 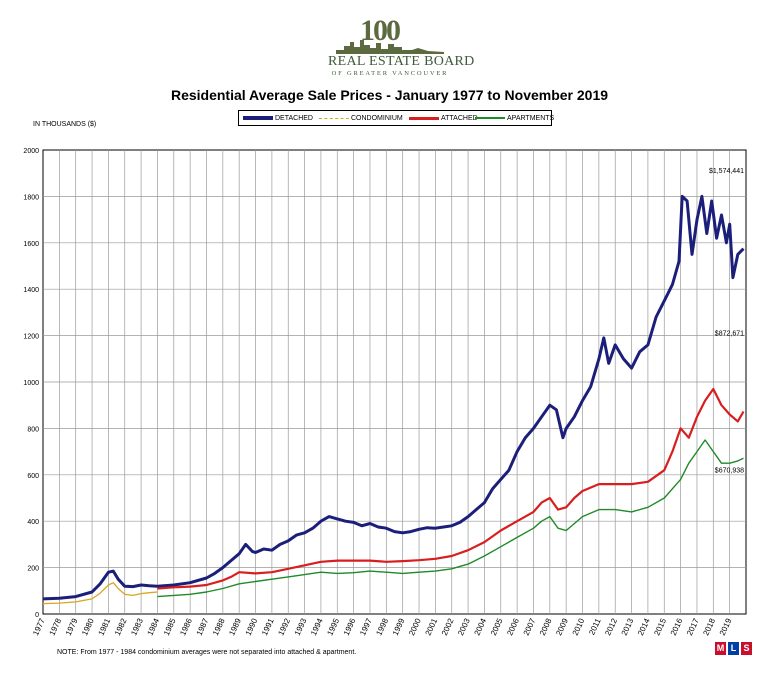 I want to click on legend-swatch-apartments, so click(x=490, y=118).